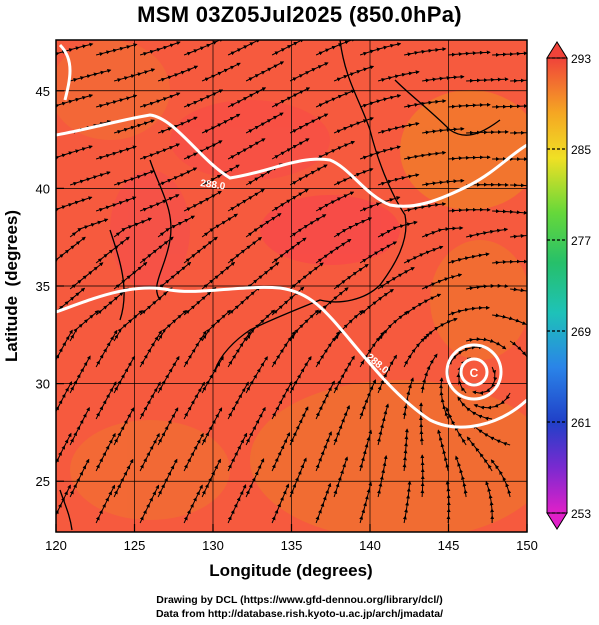 The width and height of the screenshot is (599, 625). I want to click on colorbar-bottom-arrow, so click(557, 521).